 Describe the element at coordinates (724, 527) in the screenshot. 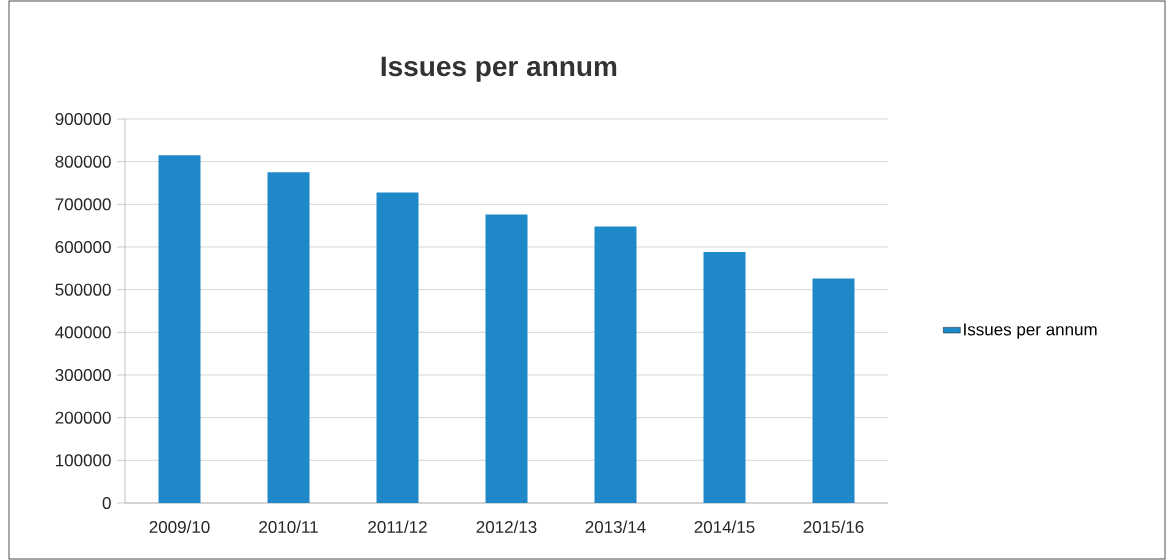

I see `x-tick-label: 2014/15` at that location.